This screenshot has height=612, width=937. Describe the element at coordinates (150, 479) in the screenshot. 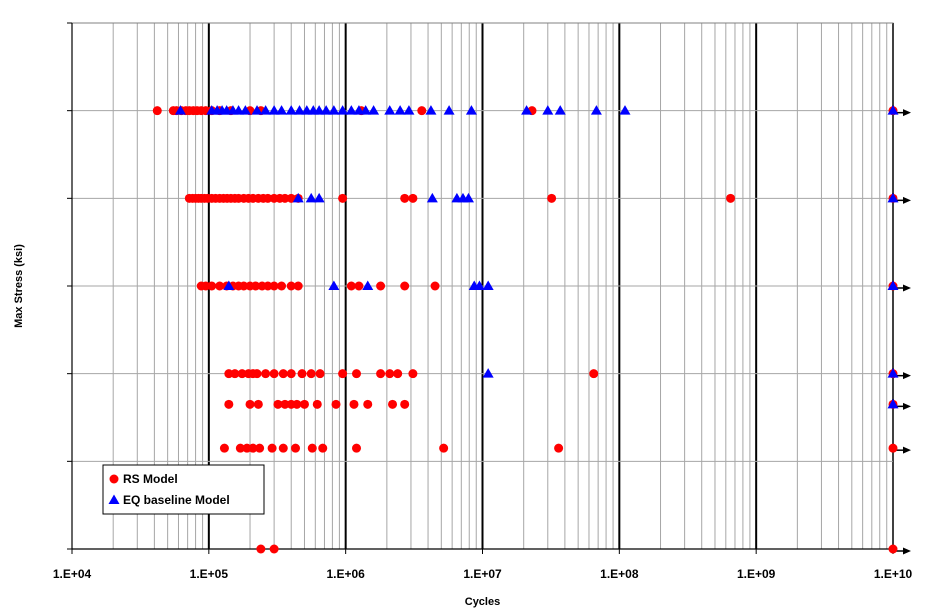

I see `legend-label-rs-model: RS Model` at that location.